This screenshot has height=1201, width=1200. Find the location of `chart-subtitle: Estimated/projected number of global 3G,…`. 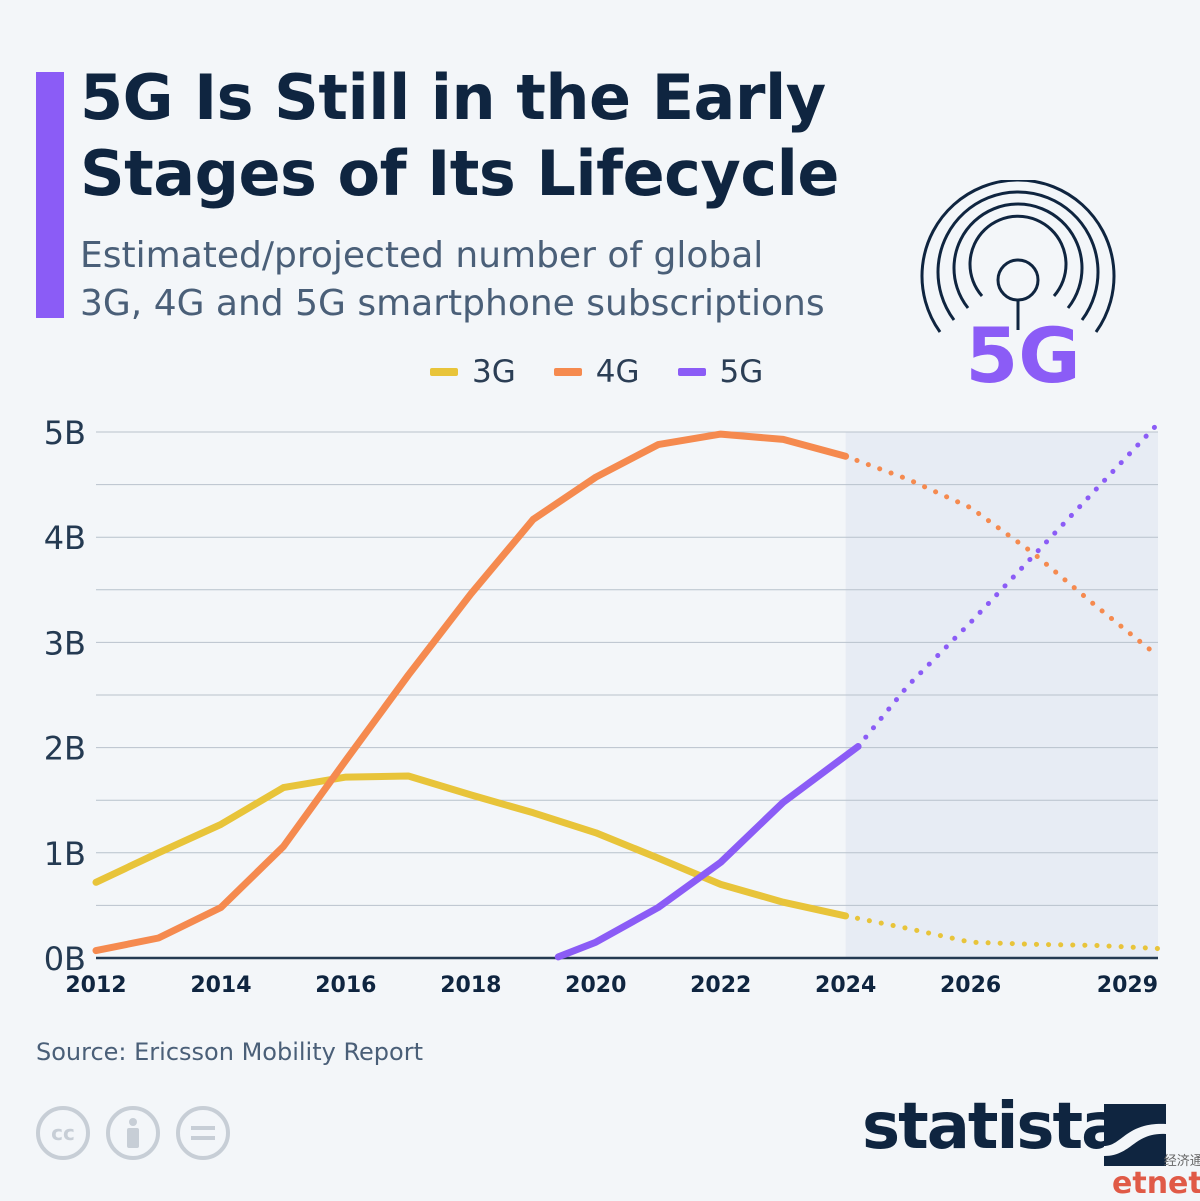

chart-subtitle: Estimated/projected number of global 3G,… is located at coordinates (452, 279).